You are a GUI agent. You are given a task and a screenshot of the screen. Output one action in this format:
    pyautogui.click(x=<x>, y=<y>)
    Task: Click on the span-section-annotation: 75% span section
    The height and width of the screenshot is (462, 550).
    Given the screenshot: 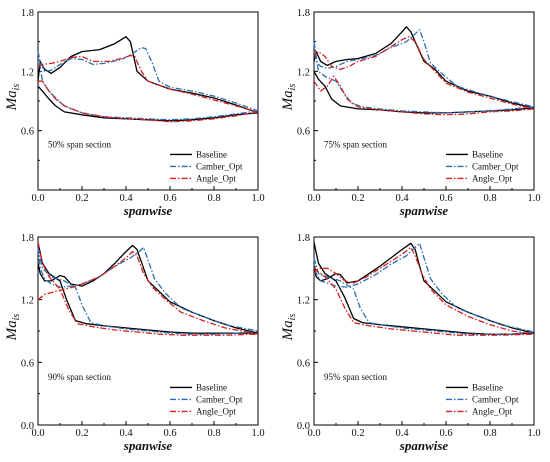 What is the action you would take?
    pyautogui.click(x=355, y=144)
    